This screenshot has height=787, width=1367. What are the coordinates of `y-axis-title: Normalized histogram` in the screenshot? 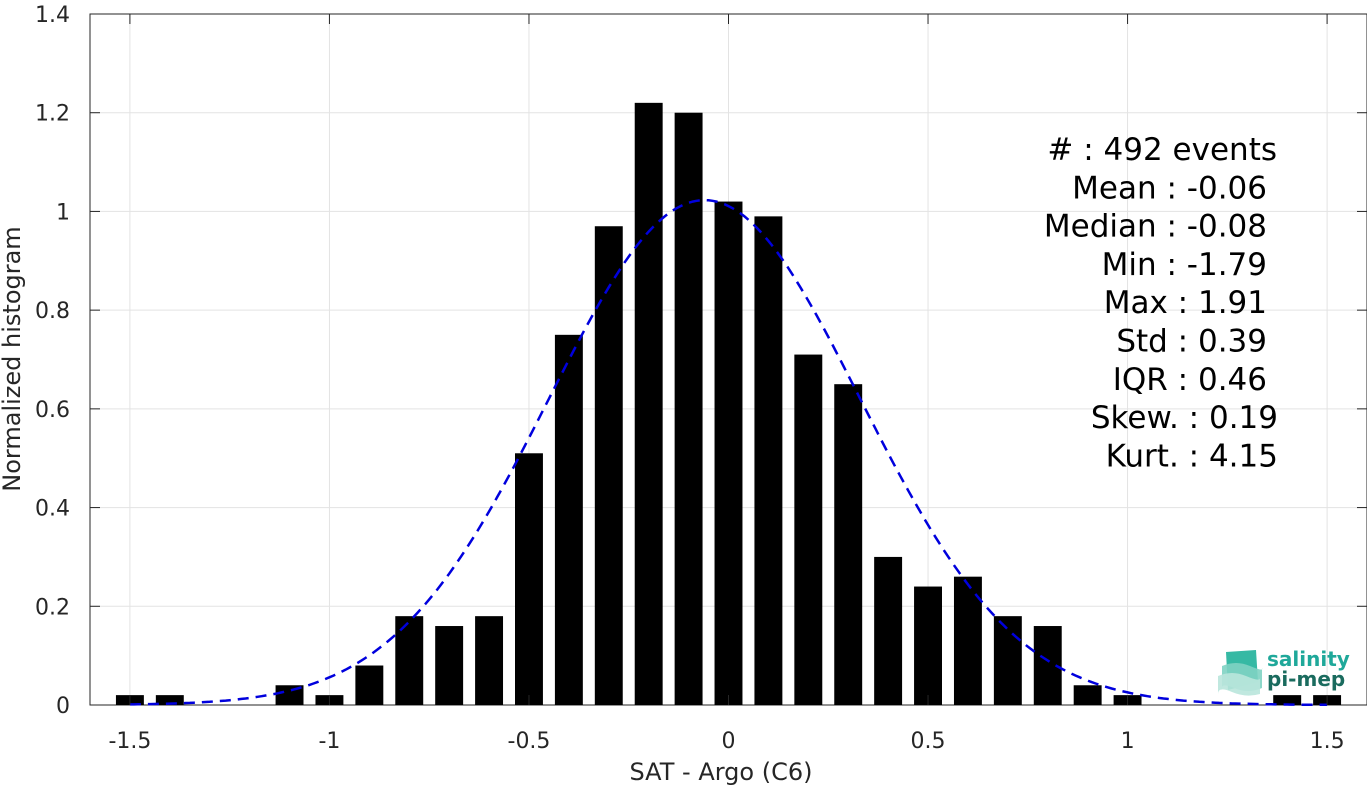 It's located at (13, 358).